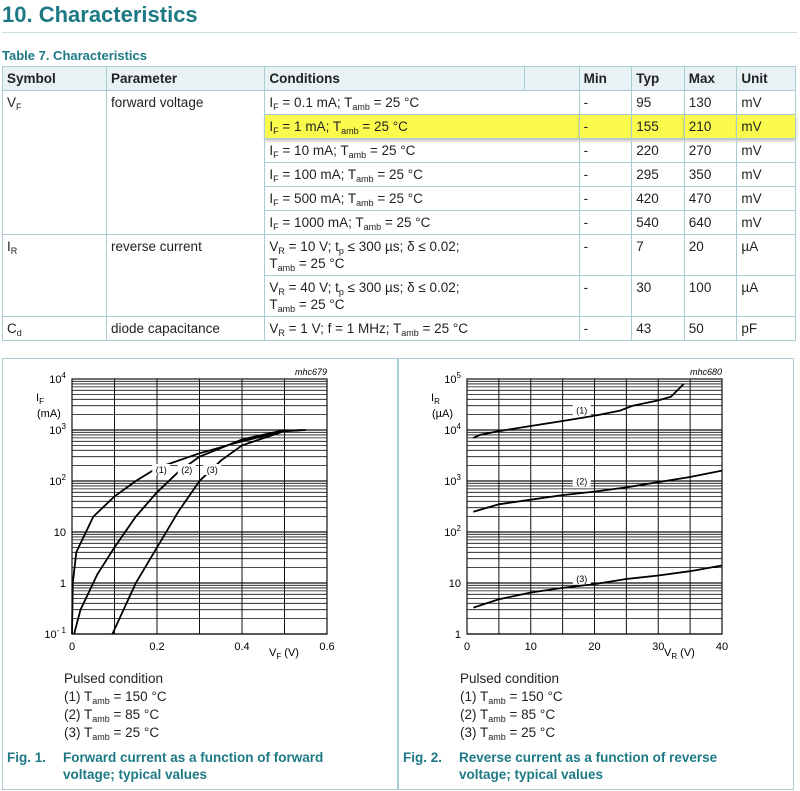 This screenshot has height=791, width=800. I want to click on conditions-cell: IF = 500 mA; Tamb = 25 °C, so click(422, 198).